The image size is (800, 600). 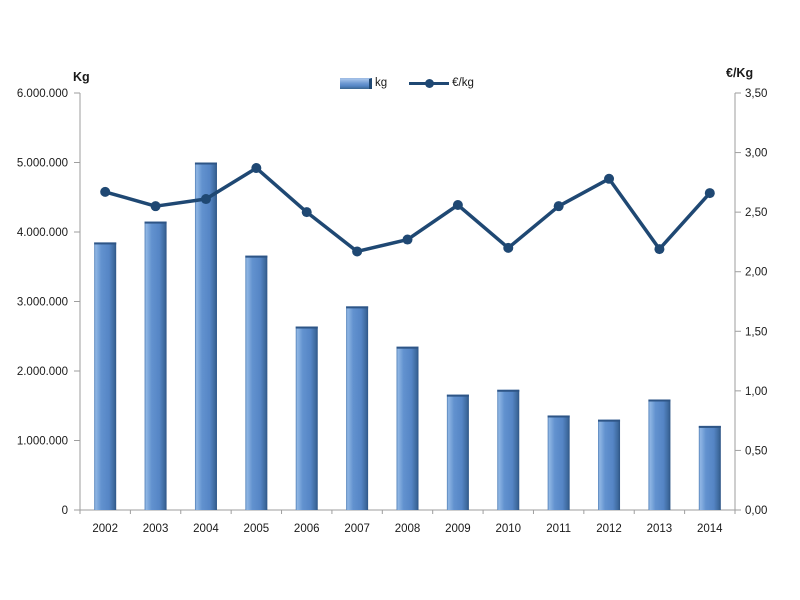 I want to click on bar-2005, so click(x=256, y=382).